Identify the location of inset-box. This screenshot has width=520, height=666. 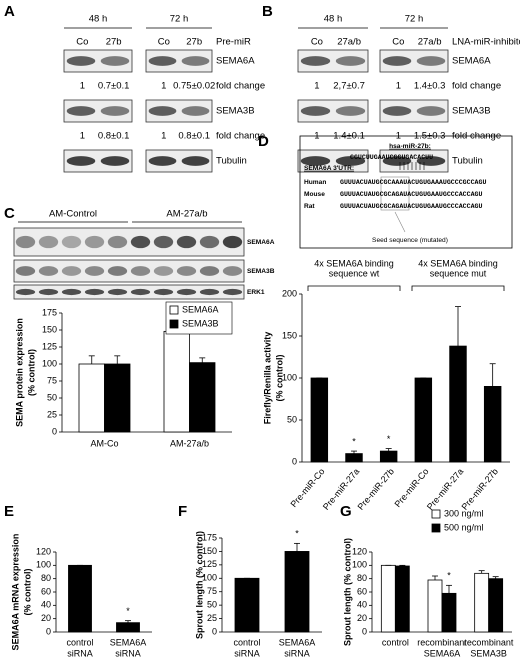
(406, 192).